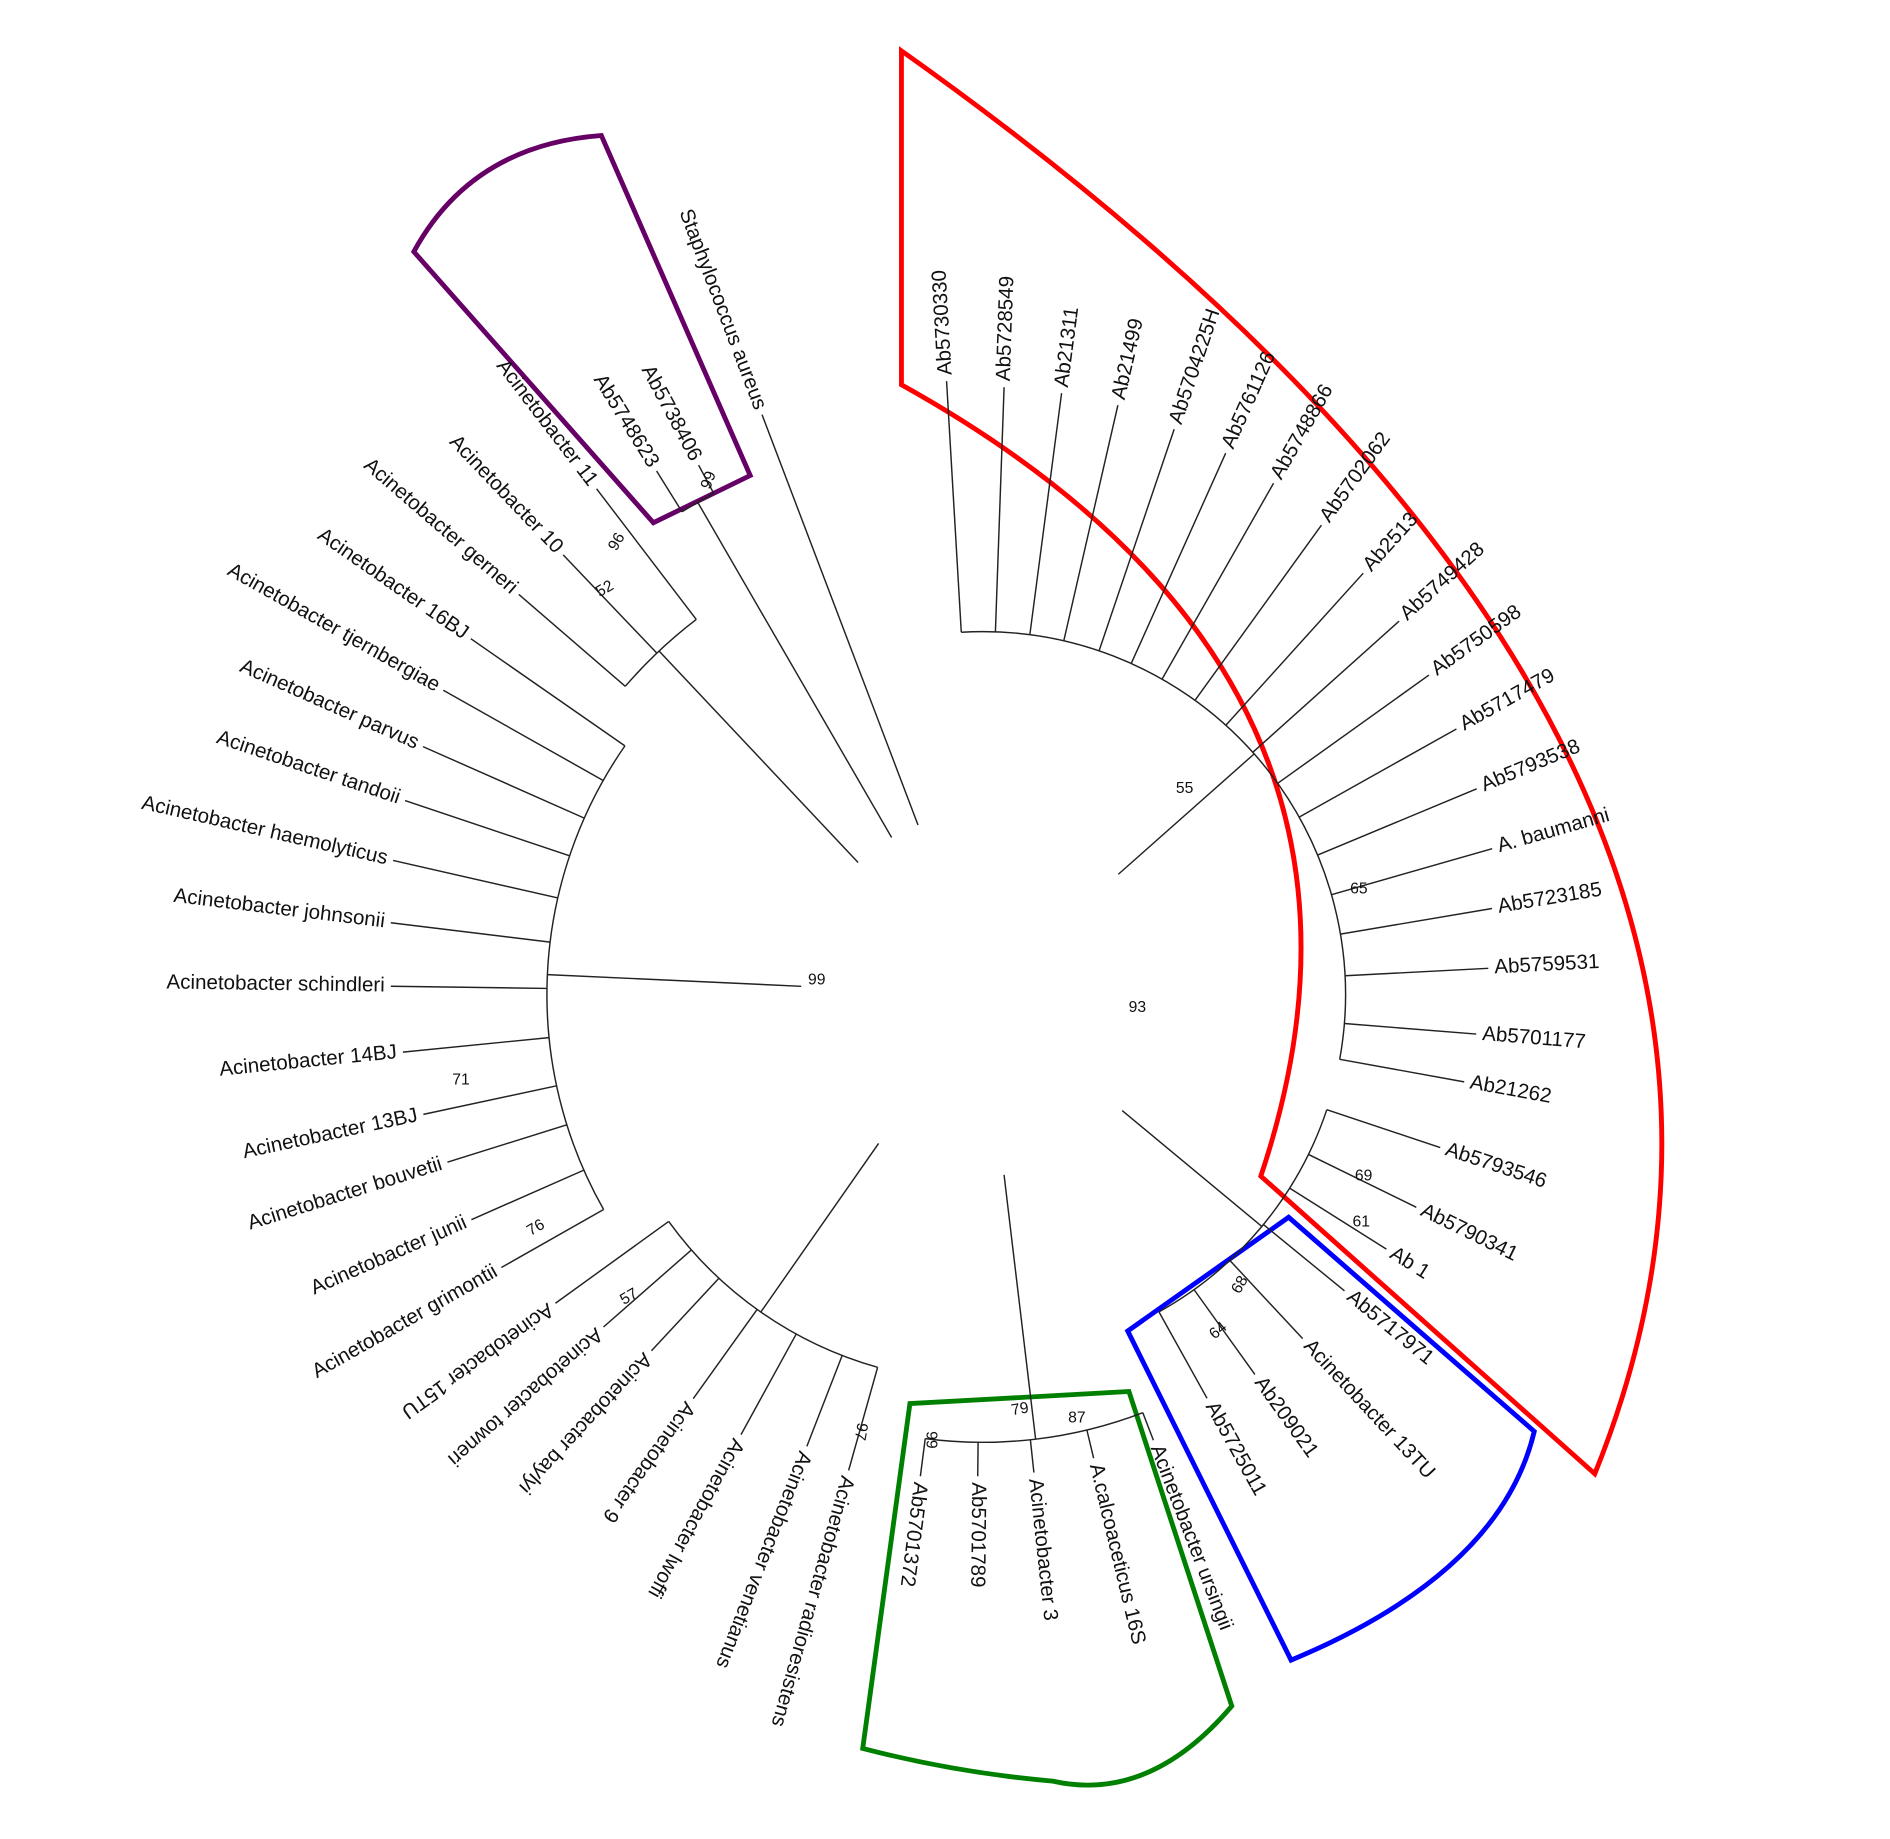 This screenshot has width=1890, height=1839. Describe the element at coordinates (1390, 542) in the screenshot. I see `leaf-label: Ab2513` at that location.